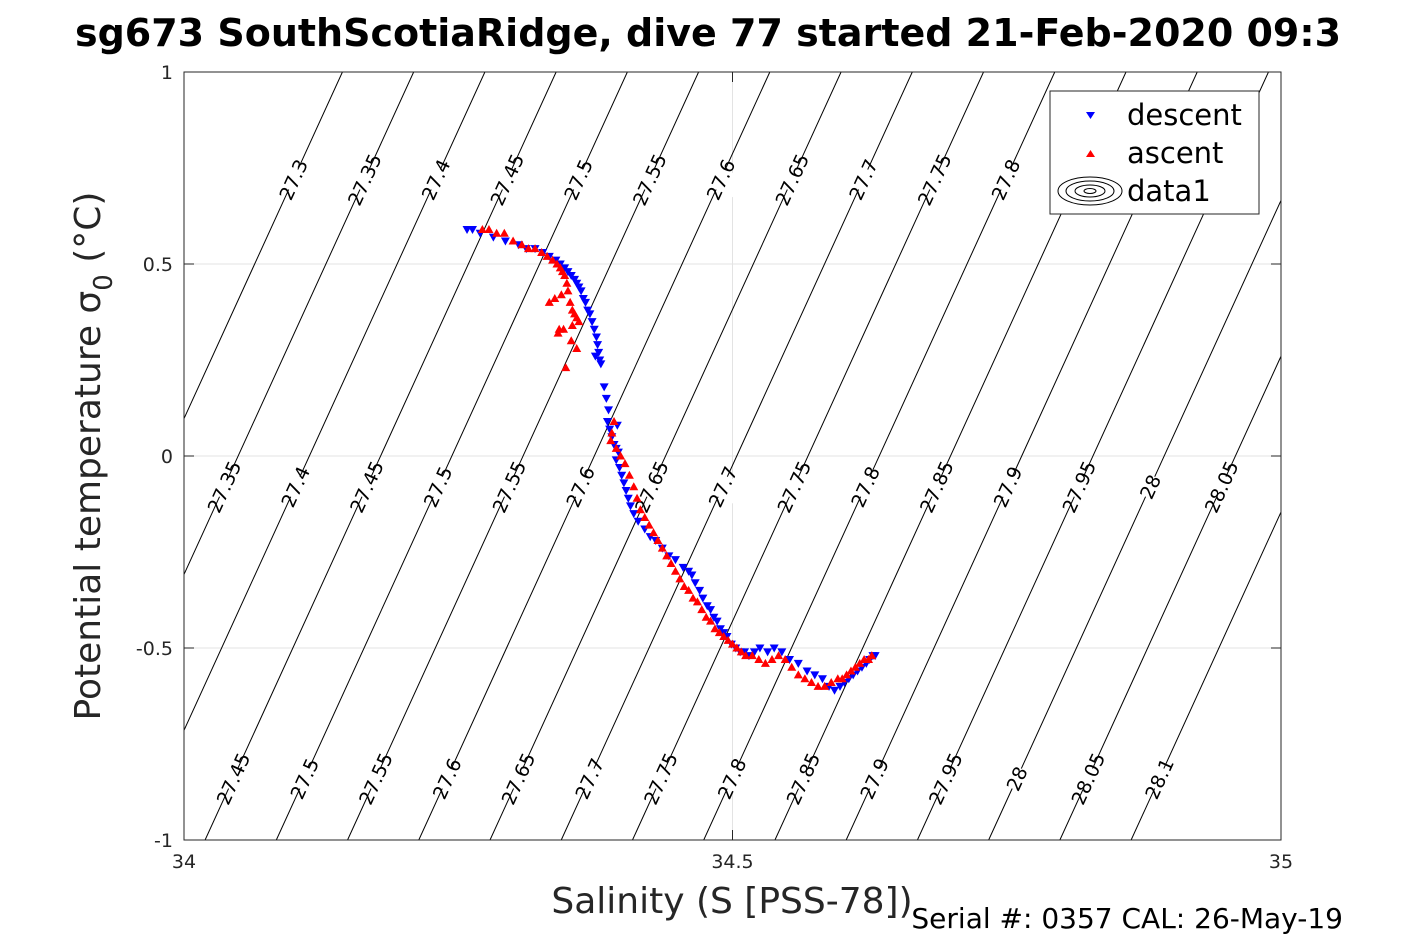 This screenshot has height=949, width=1417. I want to click on contour-ellipses-icon, so click(1090, 191).